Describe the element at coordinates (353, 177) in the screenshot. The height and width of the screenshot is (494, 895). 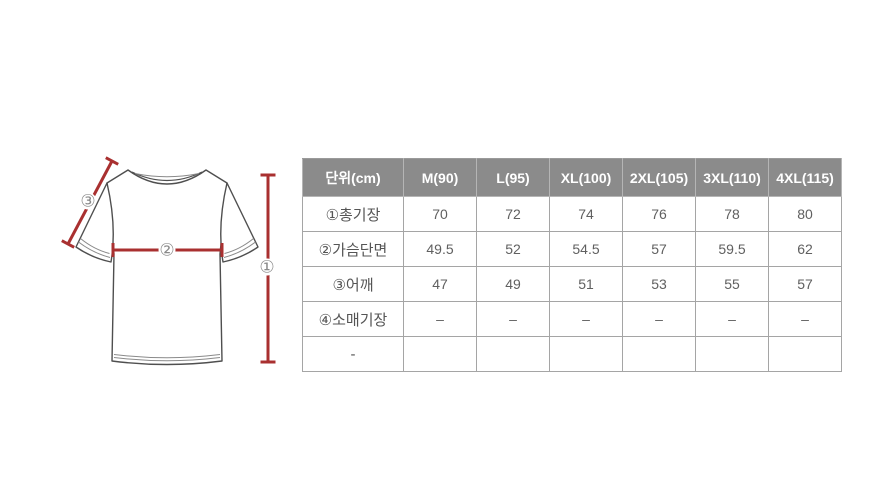
I see `column-header-unit: 단위(cm)` at that location.